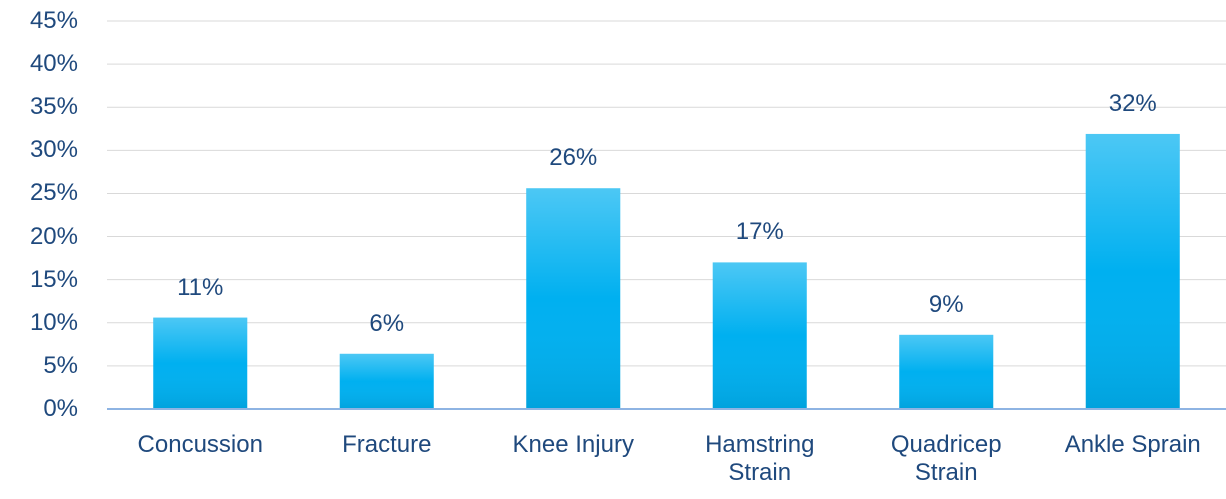 The width and height of the screenshot is (1226, 499). What do you see at coordinates (946, 458) in the screenshot?
I see `x-tick-label: Quadricep Strain` at bounding box center [946, 458].